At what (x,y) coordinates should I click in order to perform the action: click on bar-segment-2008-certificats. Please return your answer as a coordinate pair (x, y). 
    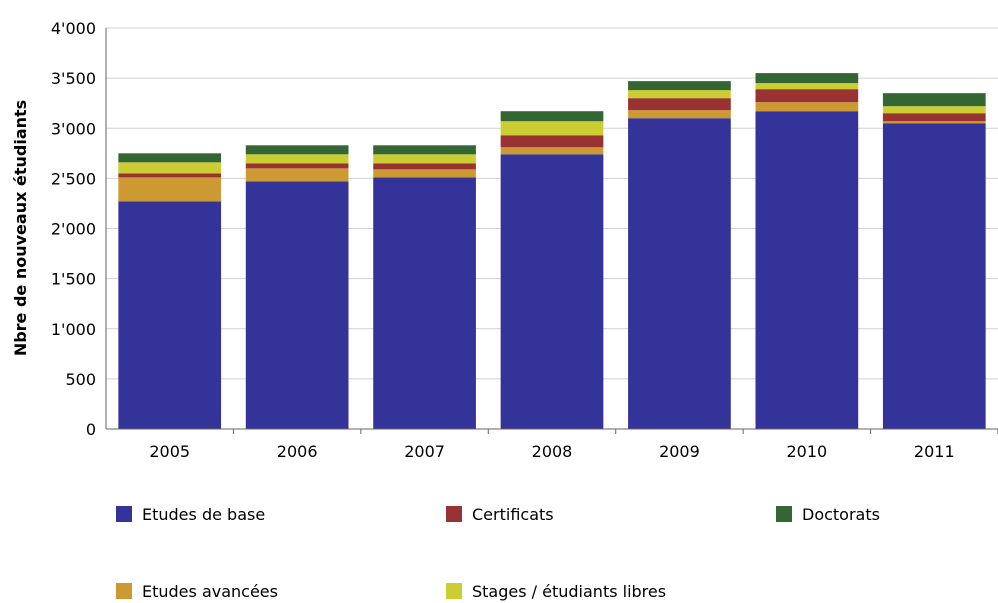
    Looking at the image, I should click on (552, 141).